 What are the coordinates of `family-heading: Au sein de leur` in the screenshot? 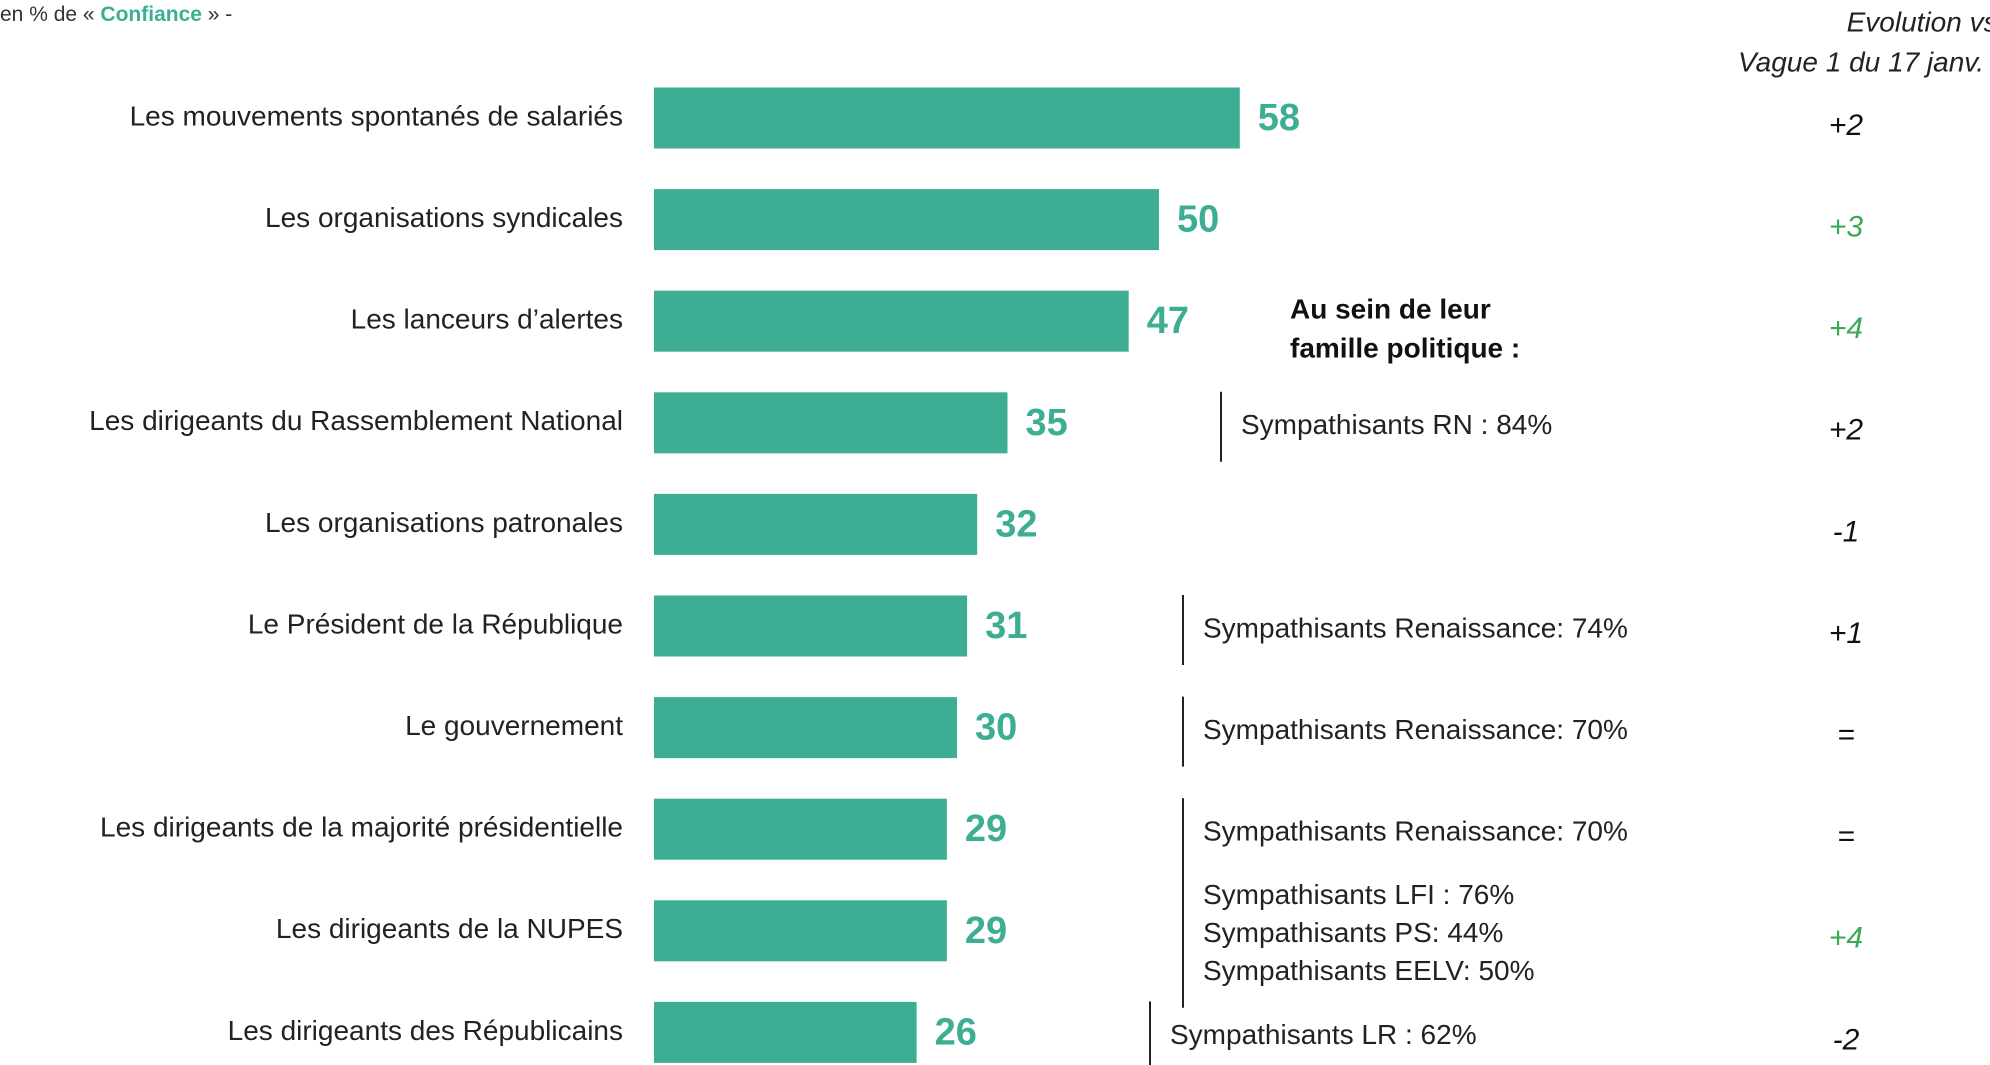 It's located at (1390, 308).